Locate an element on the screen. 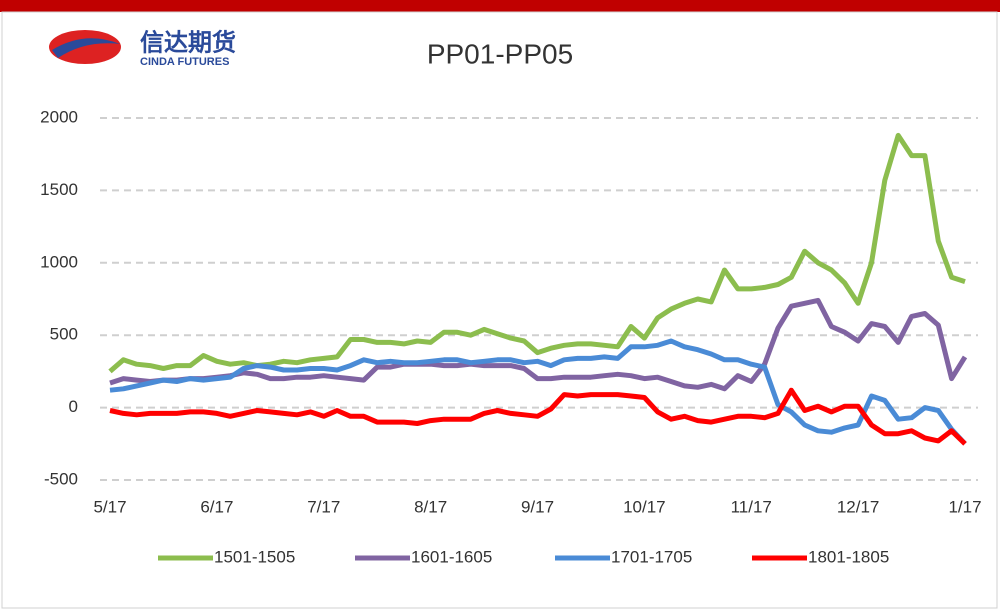  x-tick-label: 5/17 is located at coordinates (109, 506).